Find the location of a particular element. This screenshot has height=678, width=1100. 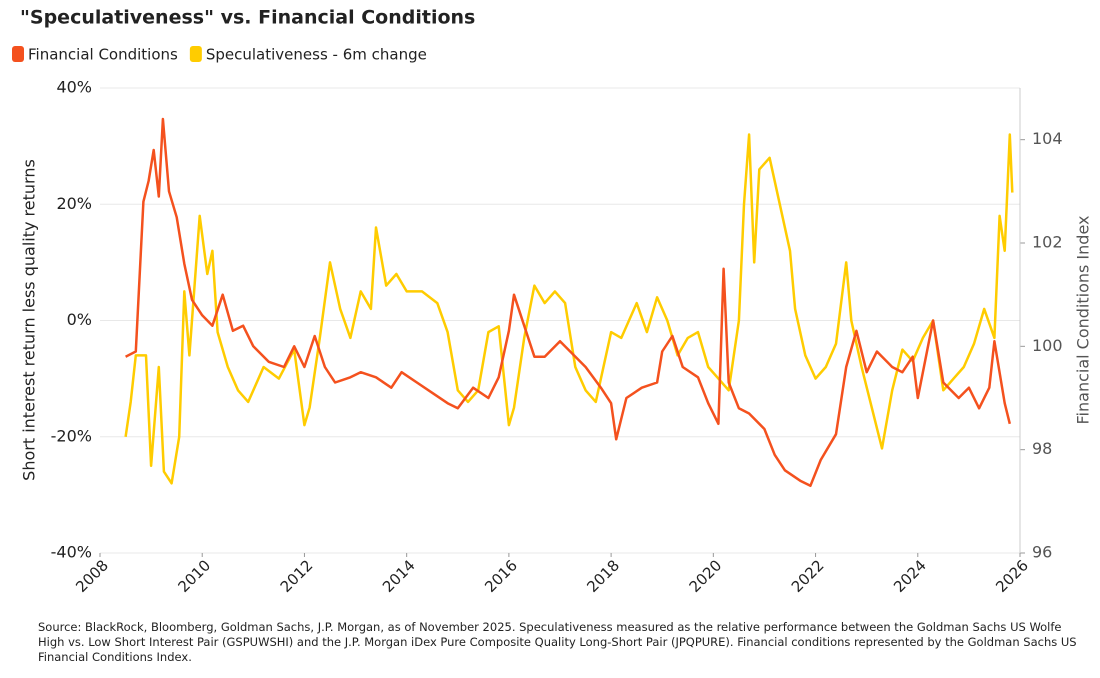

legend-label: Speculativeness - 6m change is located at coordinates (316, 55).